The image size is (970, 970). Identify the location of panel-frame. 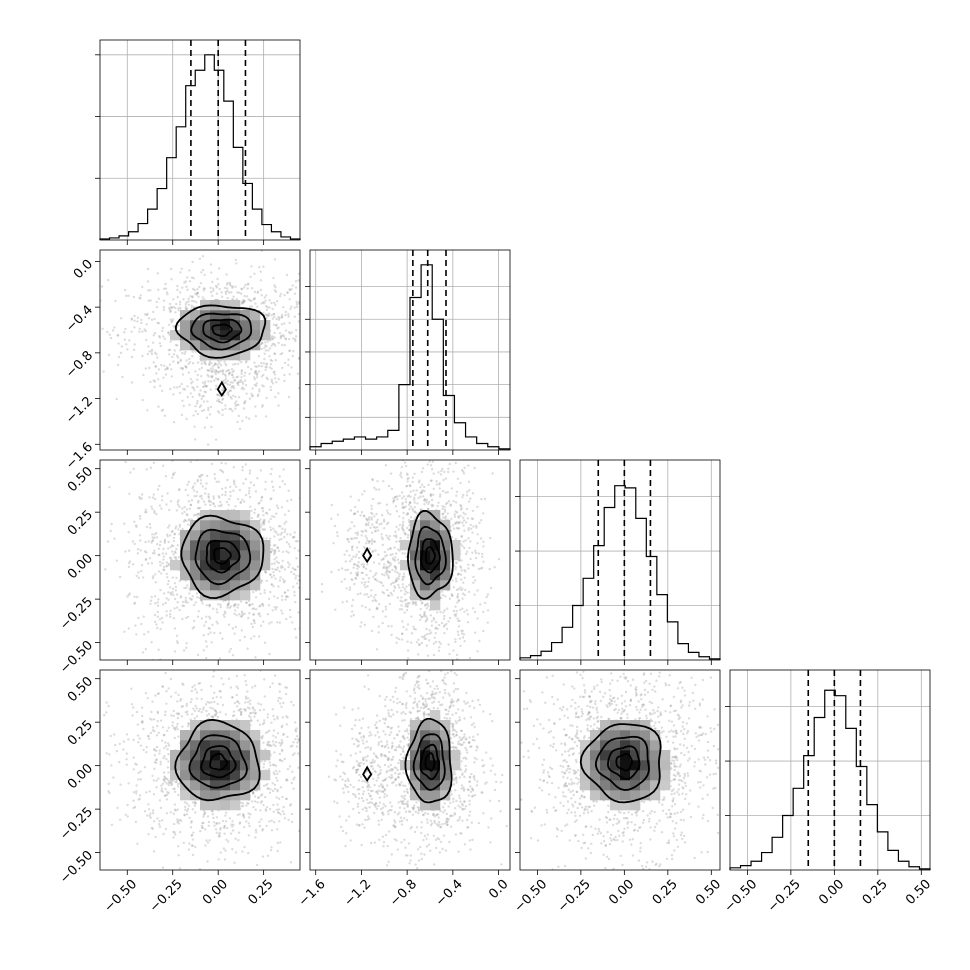
(620, 560).